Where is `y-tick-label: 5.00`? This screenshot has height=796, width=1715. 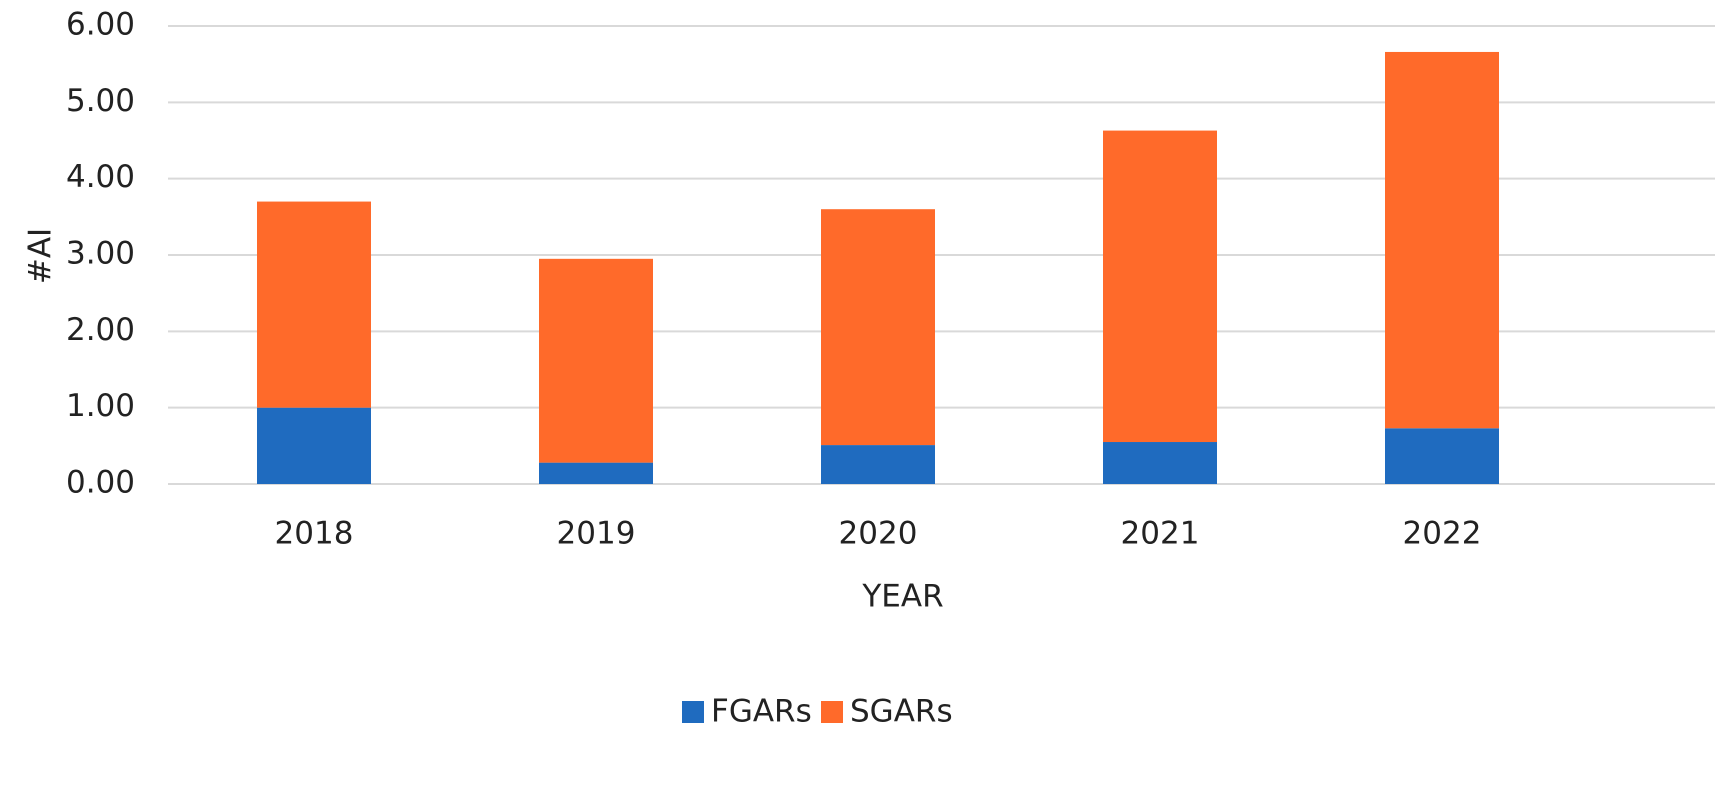 y-tick-label: 5.00 is located at coordinates (100, 101).